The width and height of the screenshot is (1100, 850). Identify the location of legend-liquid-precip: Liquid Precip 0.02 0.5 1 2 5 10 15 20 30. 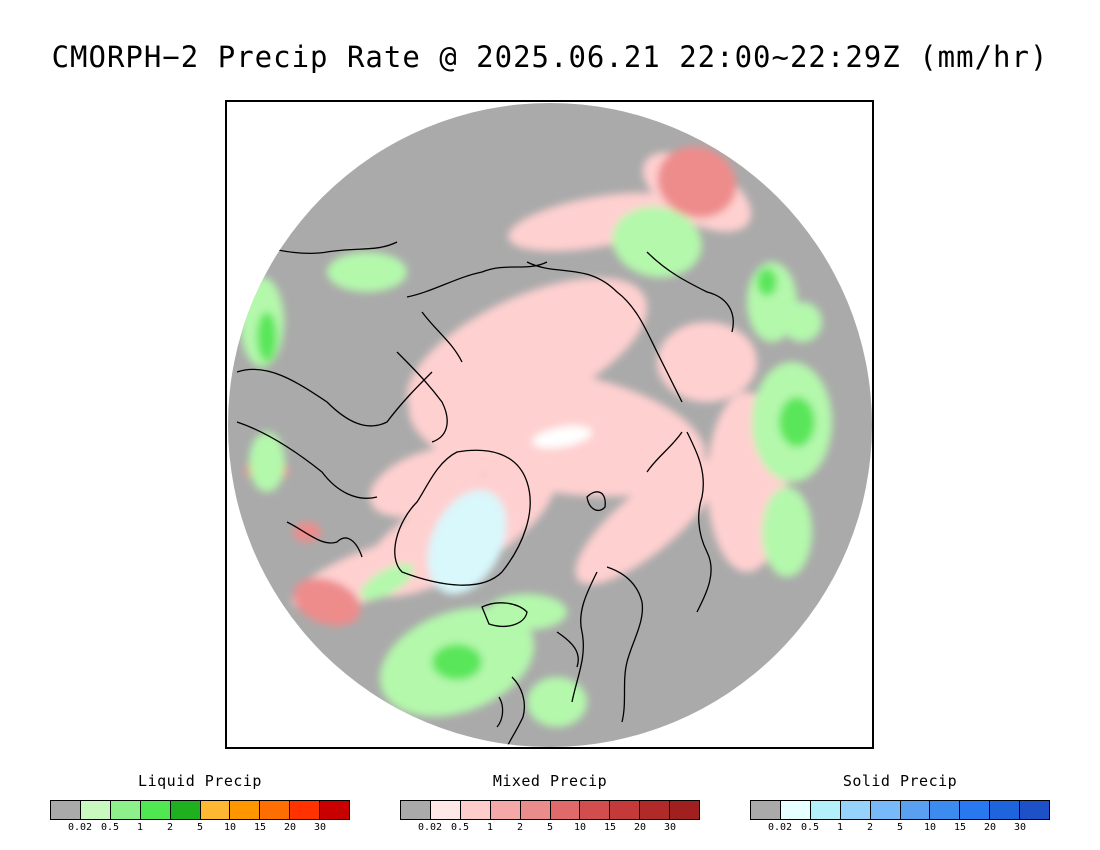
(200, 803).